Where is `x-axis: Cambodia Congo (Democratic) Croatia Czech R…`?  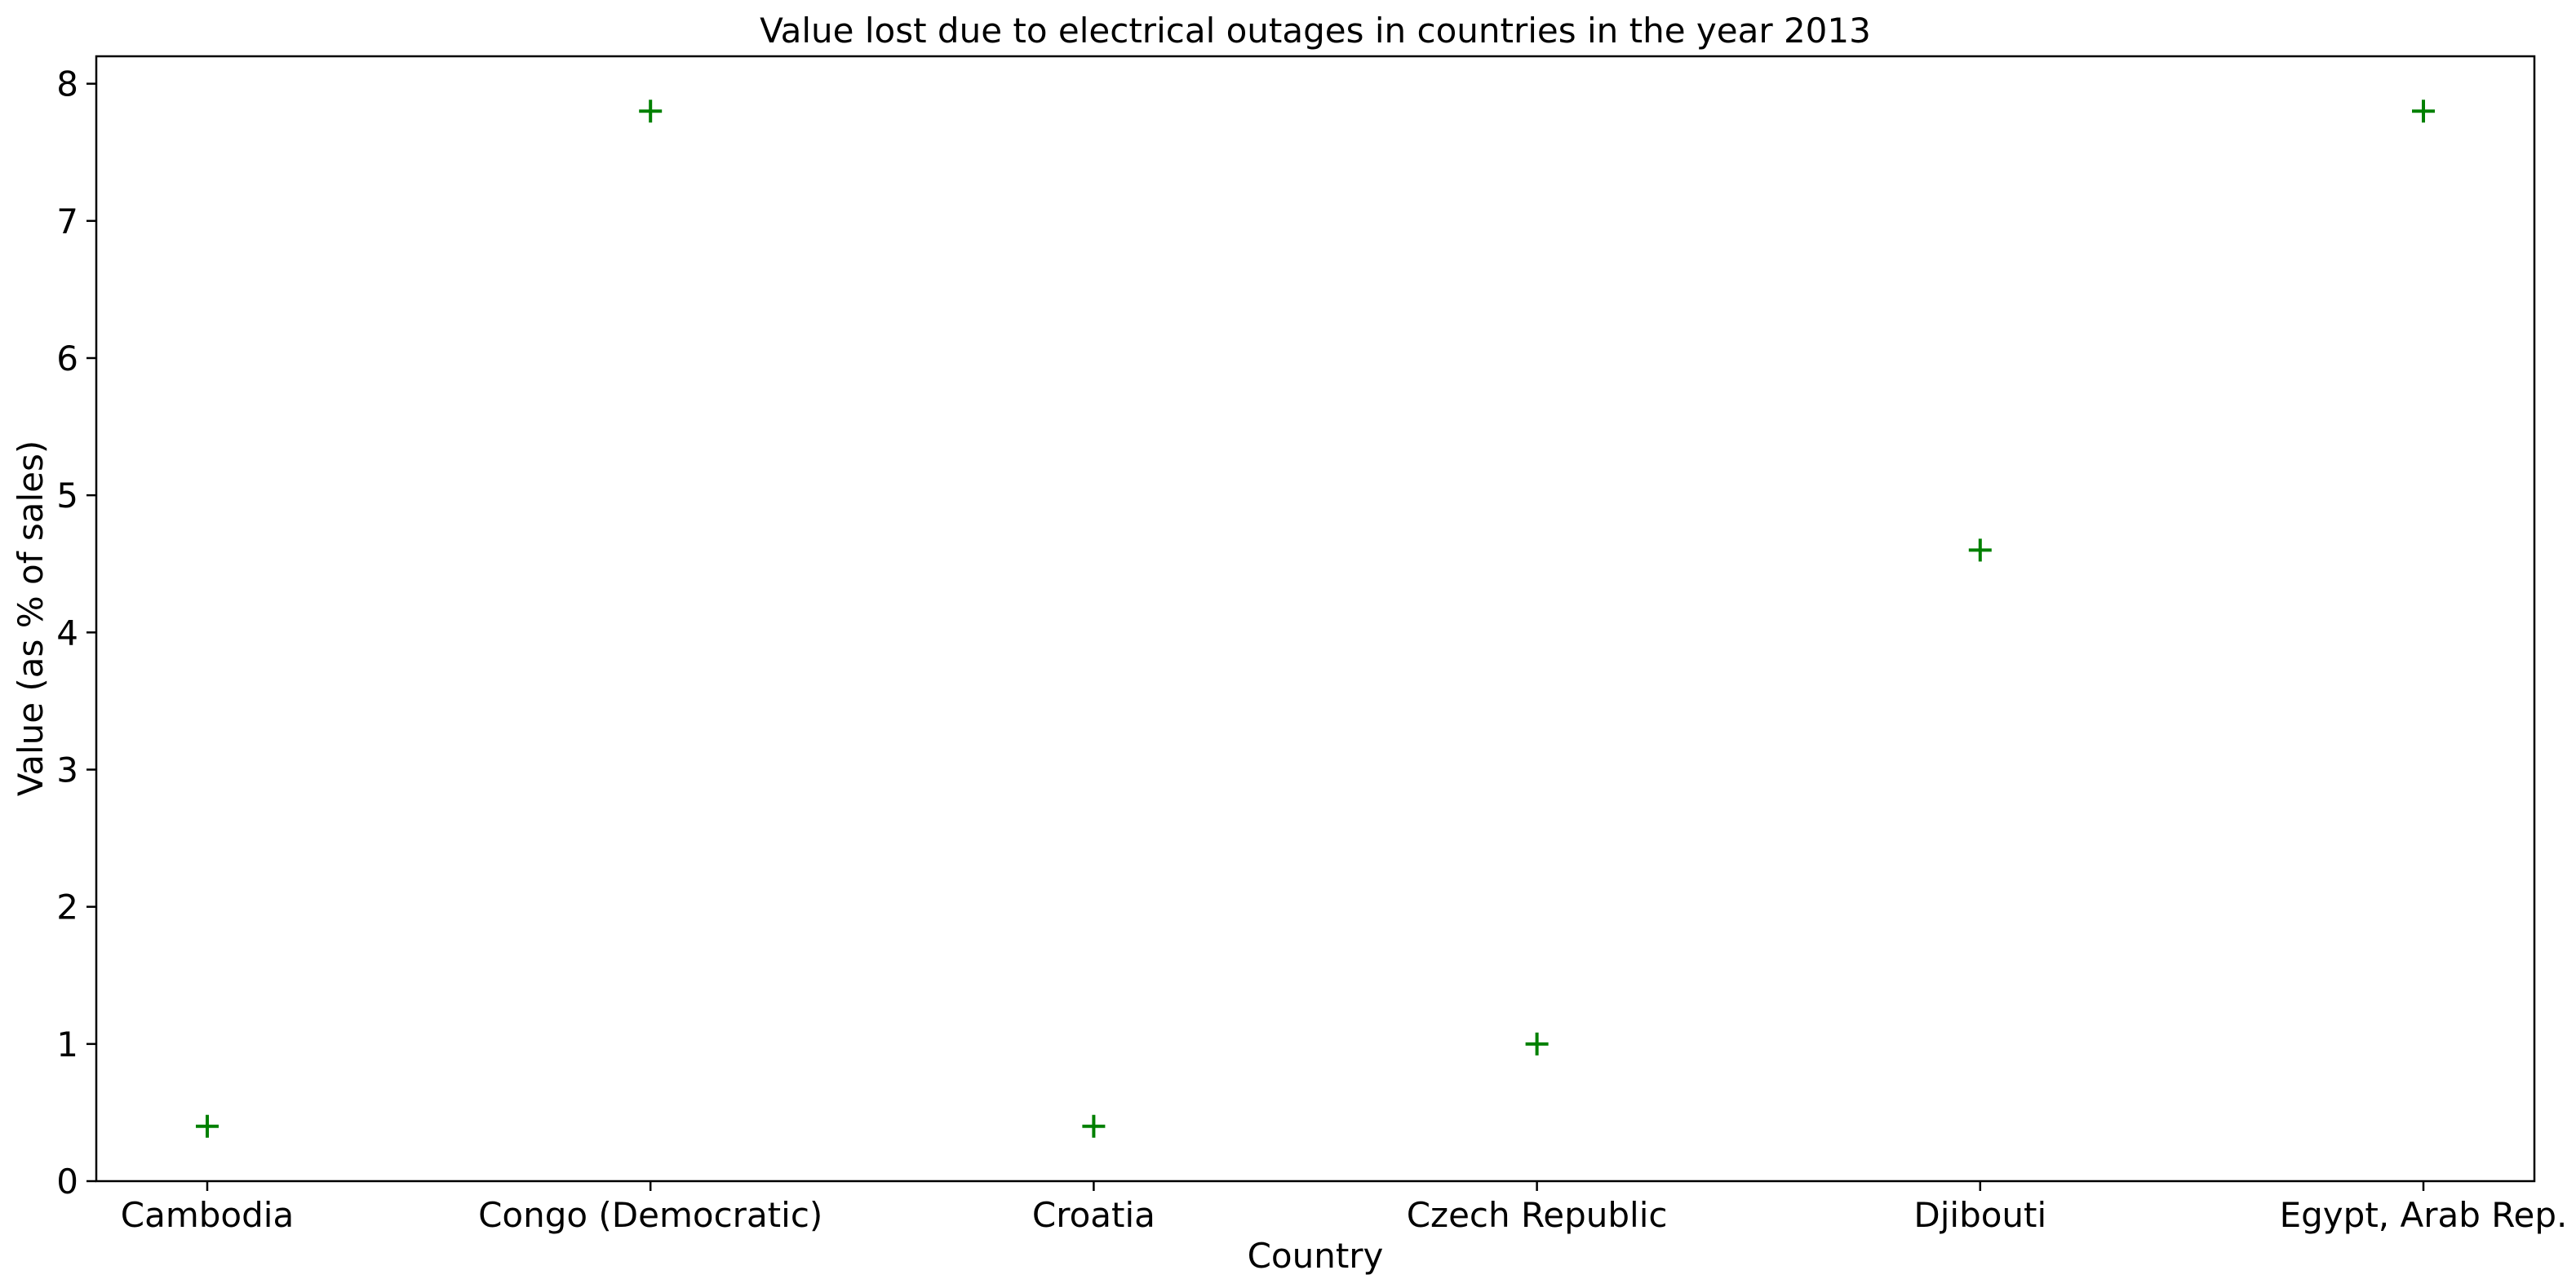 x-axis: Cambodia Congo (Democratic) Croatia Czech R… is located at coordinates (1344, 1208).